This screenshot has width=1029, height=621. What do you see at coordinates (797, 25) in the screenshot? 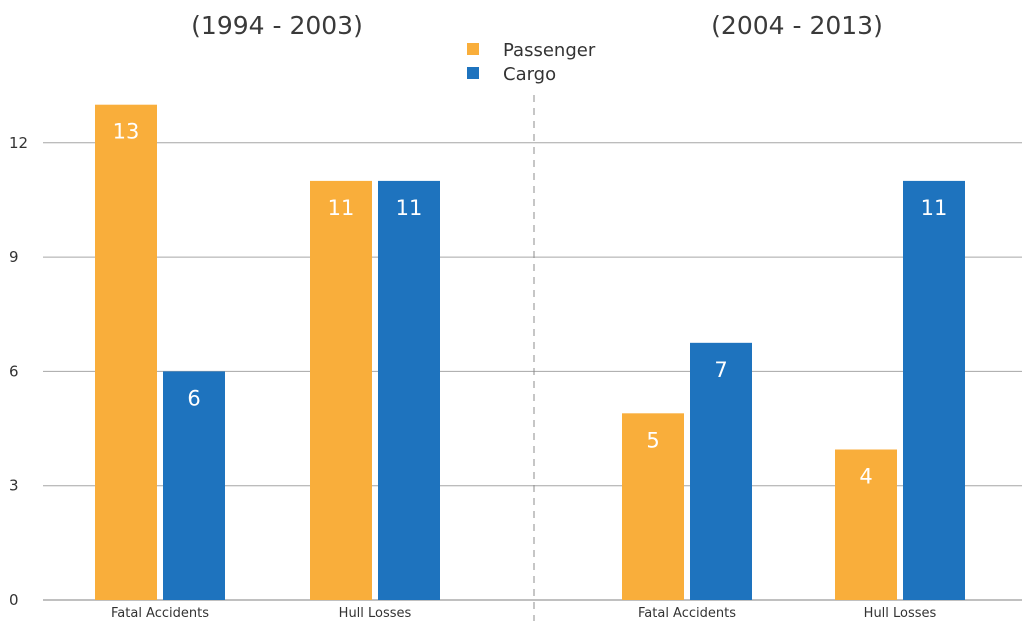
I see `period-title-2: (2004 - 2013)` at bounding box center [797, 25].